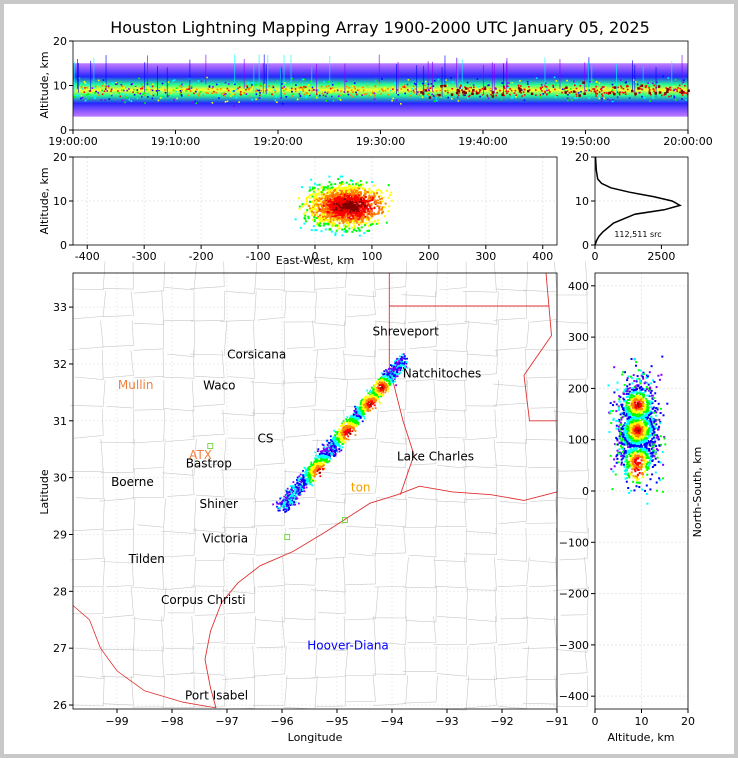  What do you see at coordinates (226, 538) in the screenshot?
I see `place-label: Victoria` at bounding box center [226, 538].